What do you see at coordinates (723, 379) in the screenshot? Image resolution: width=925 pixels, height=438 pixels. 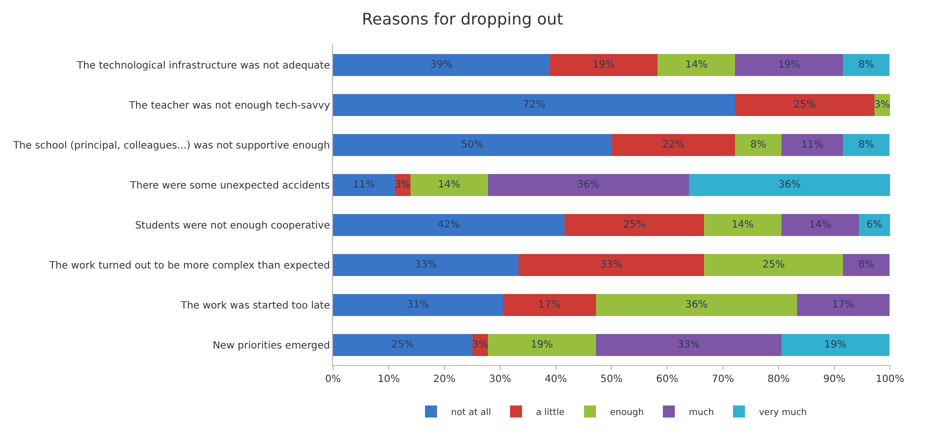 I see `x-tick-label: 70%` at bounding box center [723, 379].